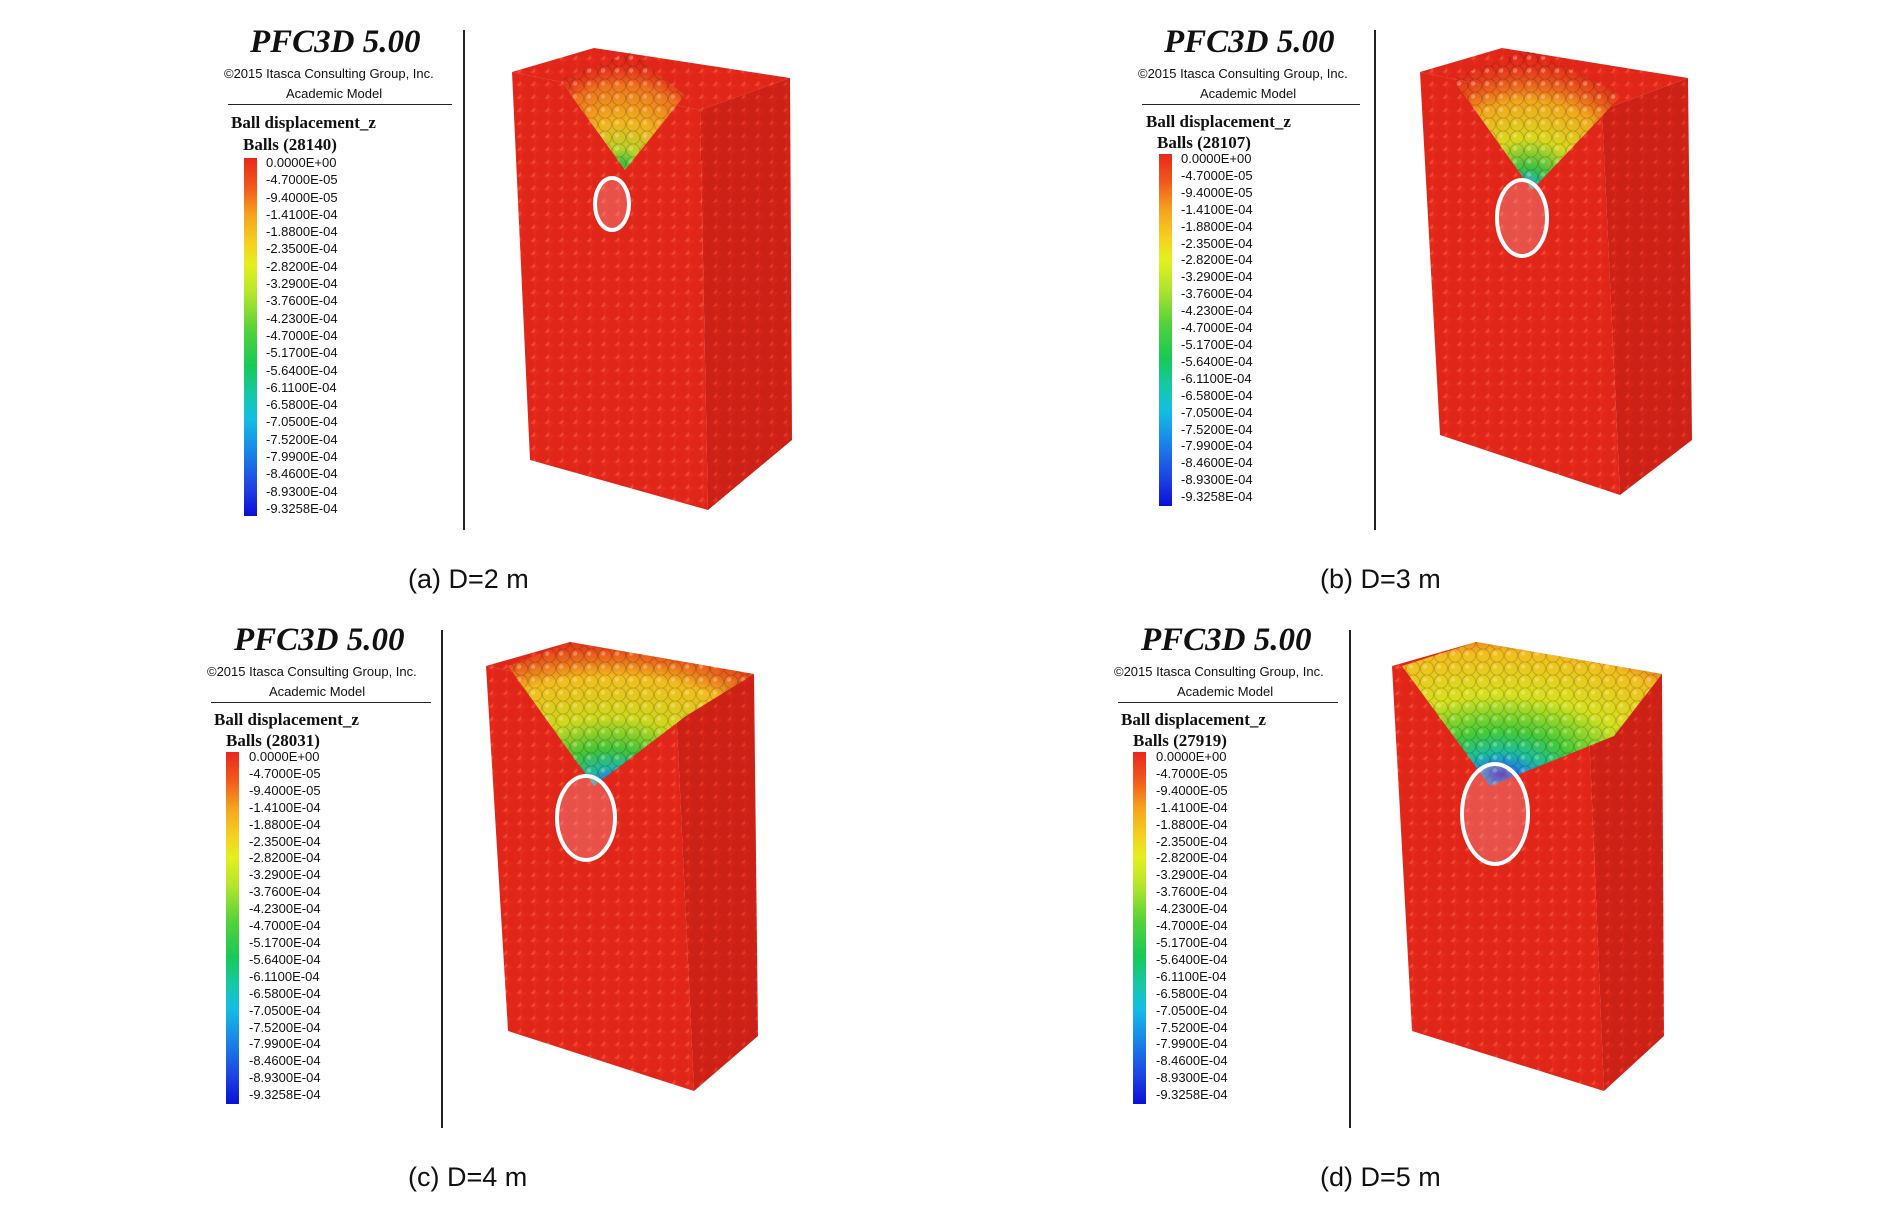 The height and width of the screenshot is (1207, 1883). What do you see at coordinates (1180, 740) in the screenshot?
I see `ball-count: Balls (27919)` at bounding box center [1180, 740].